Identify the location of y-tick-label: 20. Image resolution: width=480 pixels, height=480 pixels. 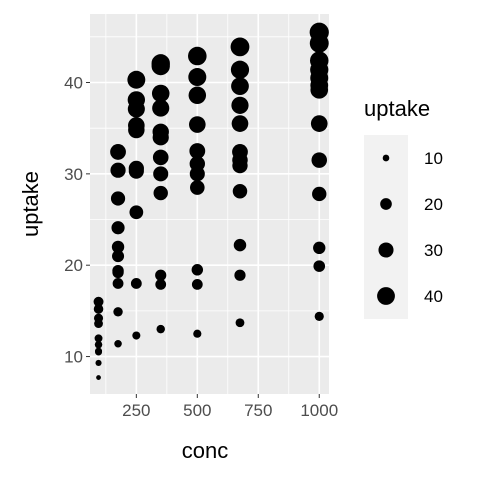
(73, 265).